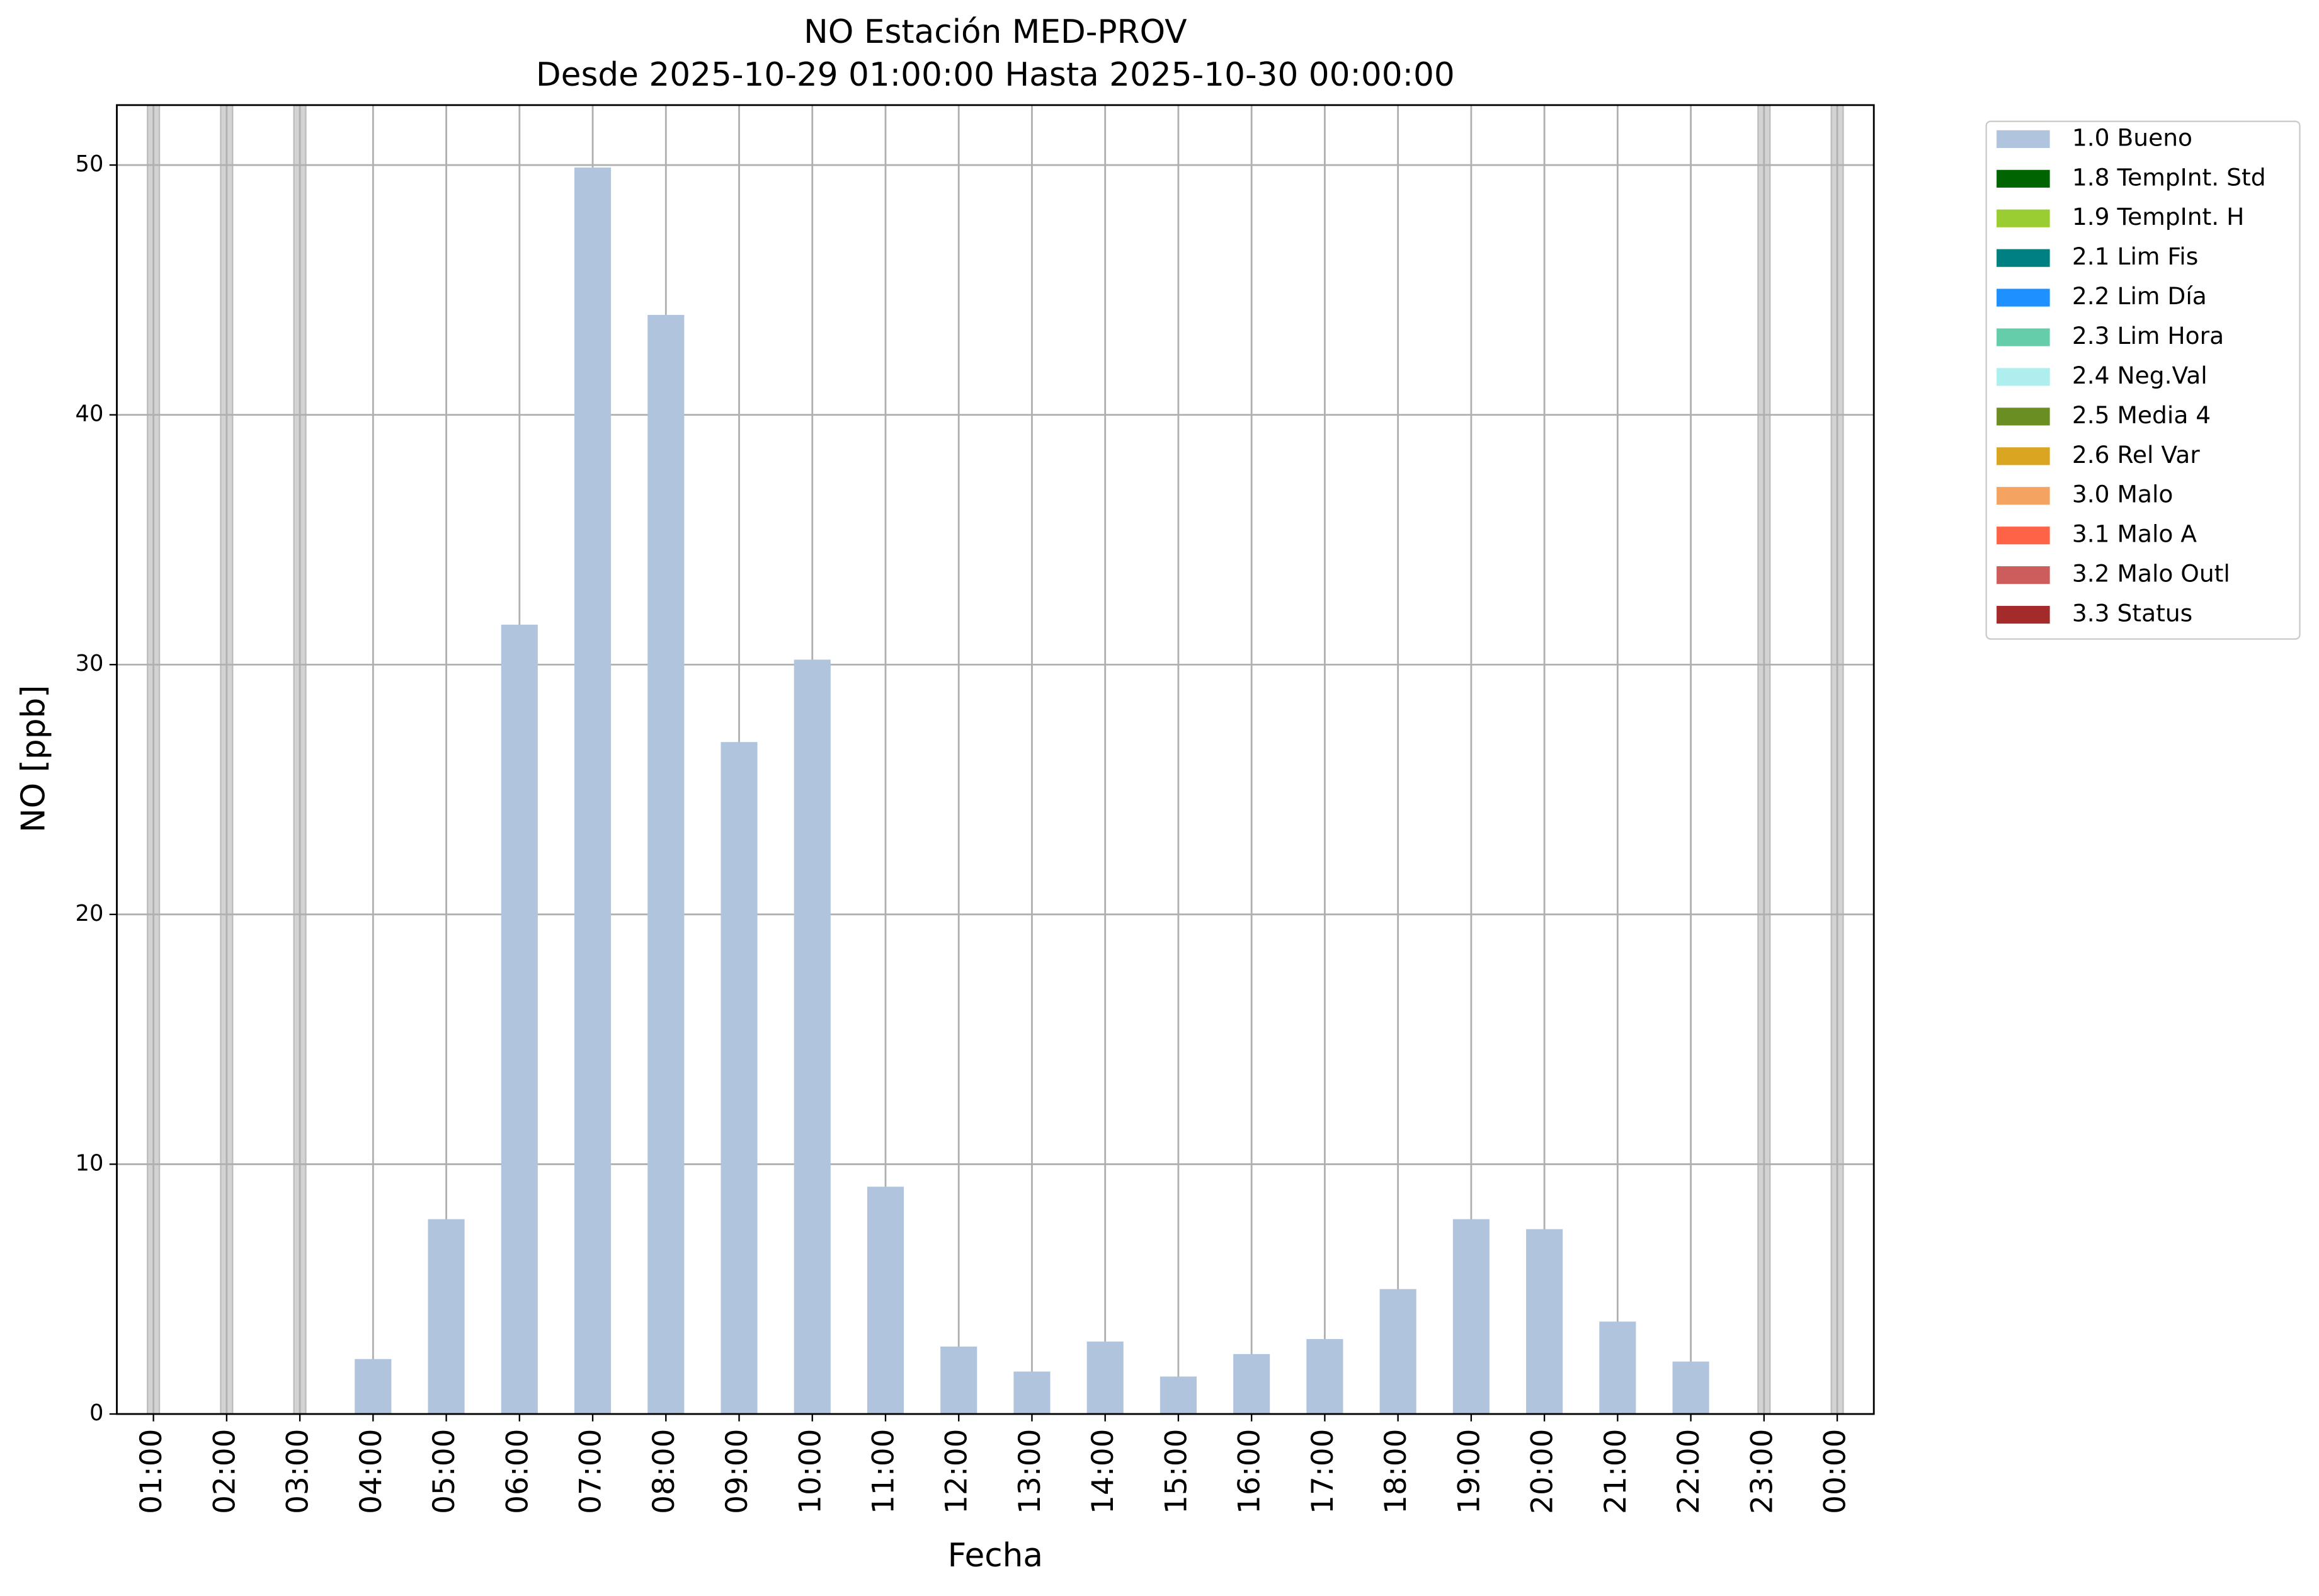 This screenshot has height=1596, width=2319. Describe the element at coordinates (151, 1471) in the screenshot. I see `x-tick-label: 01:00` at that location.